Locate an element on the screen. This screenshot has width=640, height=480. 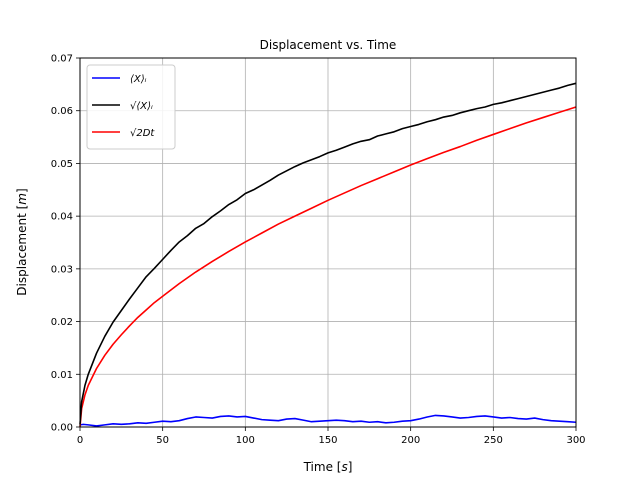
y-tick-label: 0.05 is located at coordinates (62, 164).